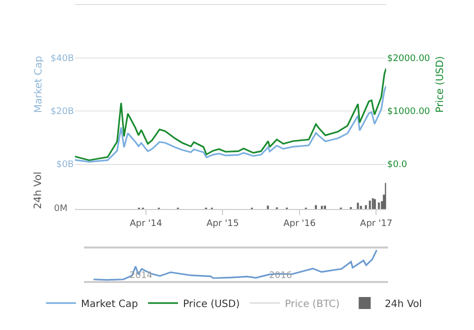 The height and width of the screenshot is (330, 474). Describe the element at coordinates (38, 190) in the screenshot. I see `y-axis-title: 24h Vol` at that location.